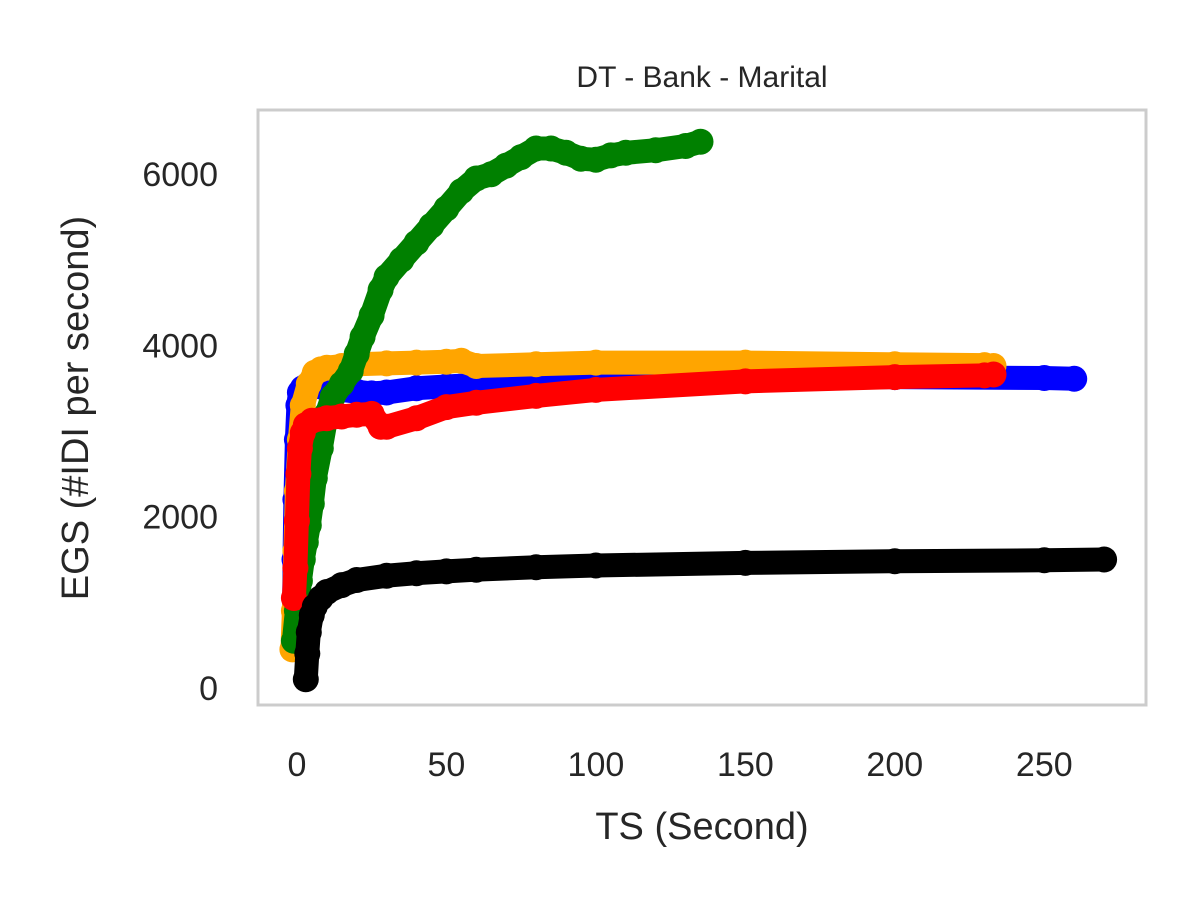 This screenshot has width=1200, height=900. Describe the element at coordinates (180, 346) in the screenshot. I see `y-tick-label: 4000` at that location.